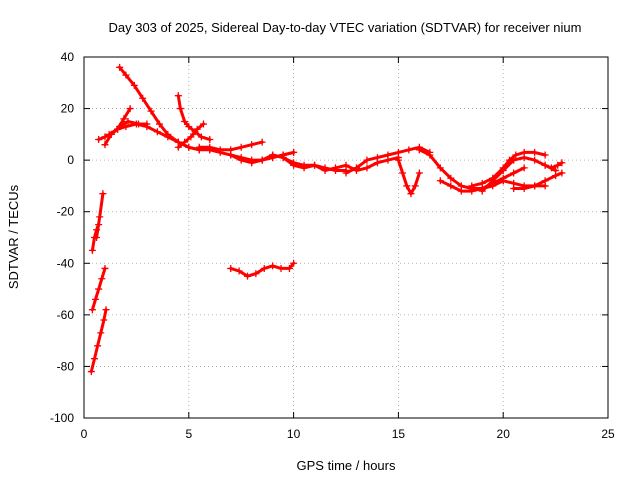  What do you see at coordinates (70, 160) in the screenshot?
I see `y-tick-label: 0` at bounding box center [70, 160].